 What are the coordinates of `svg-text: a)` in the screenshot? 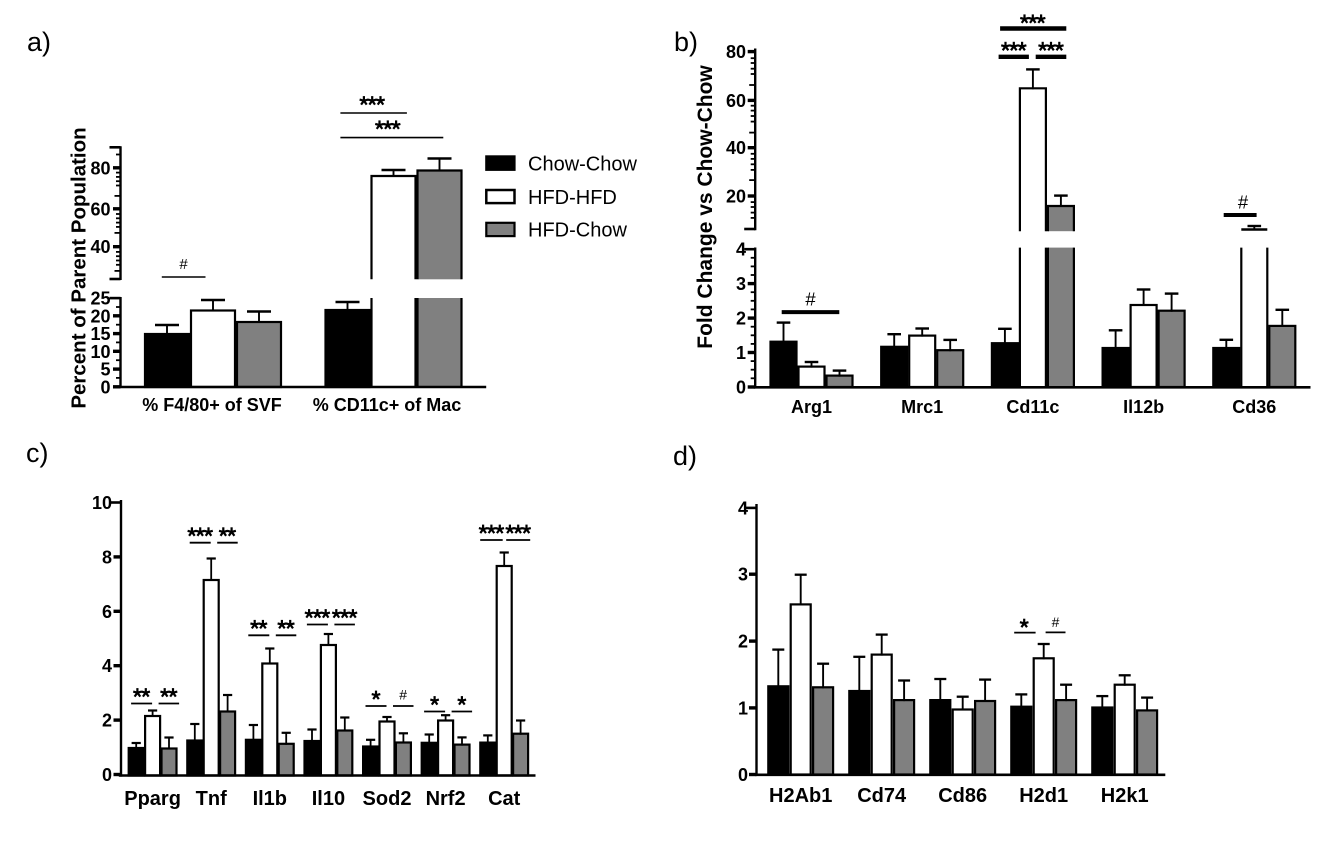 It's located at (39, 42).